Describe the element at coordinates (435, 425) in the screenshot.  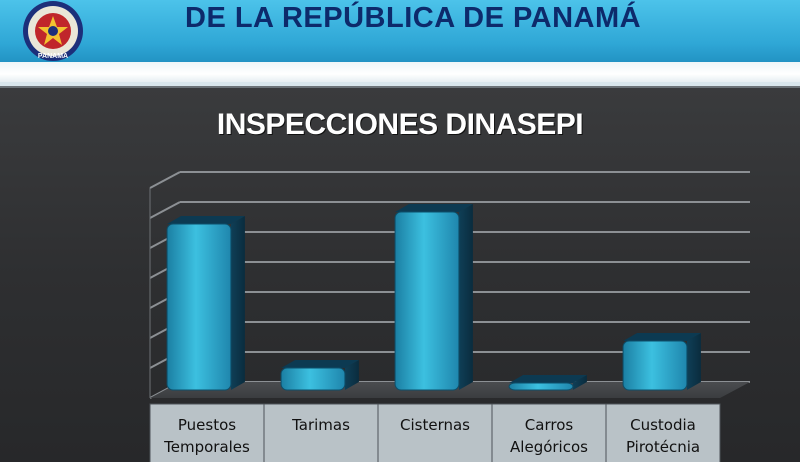
I see `x-tick-label: Cisternas` at that location.